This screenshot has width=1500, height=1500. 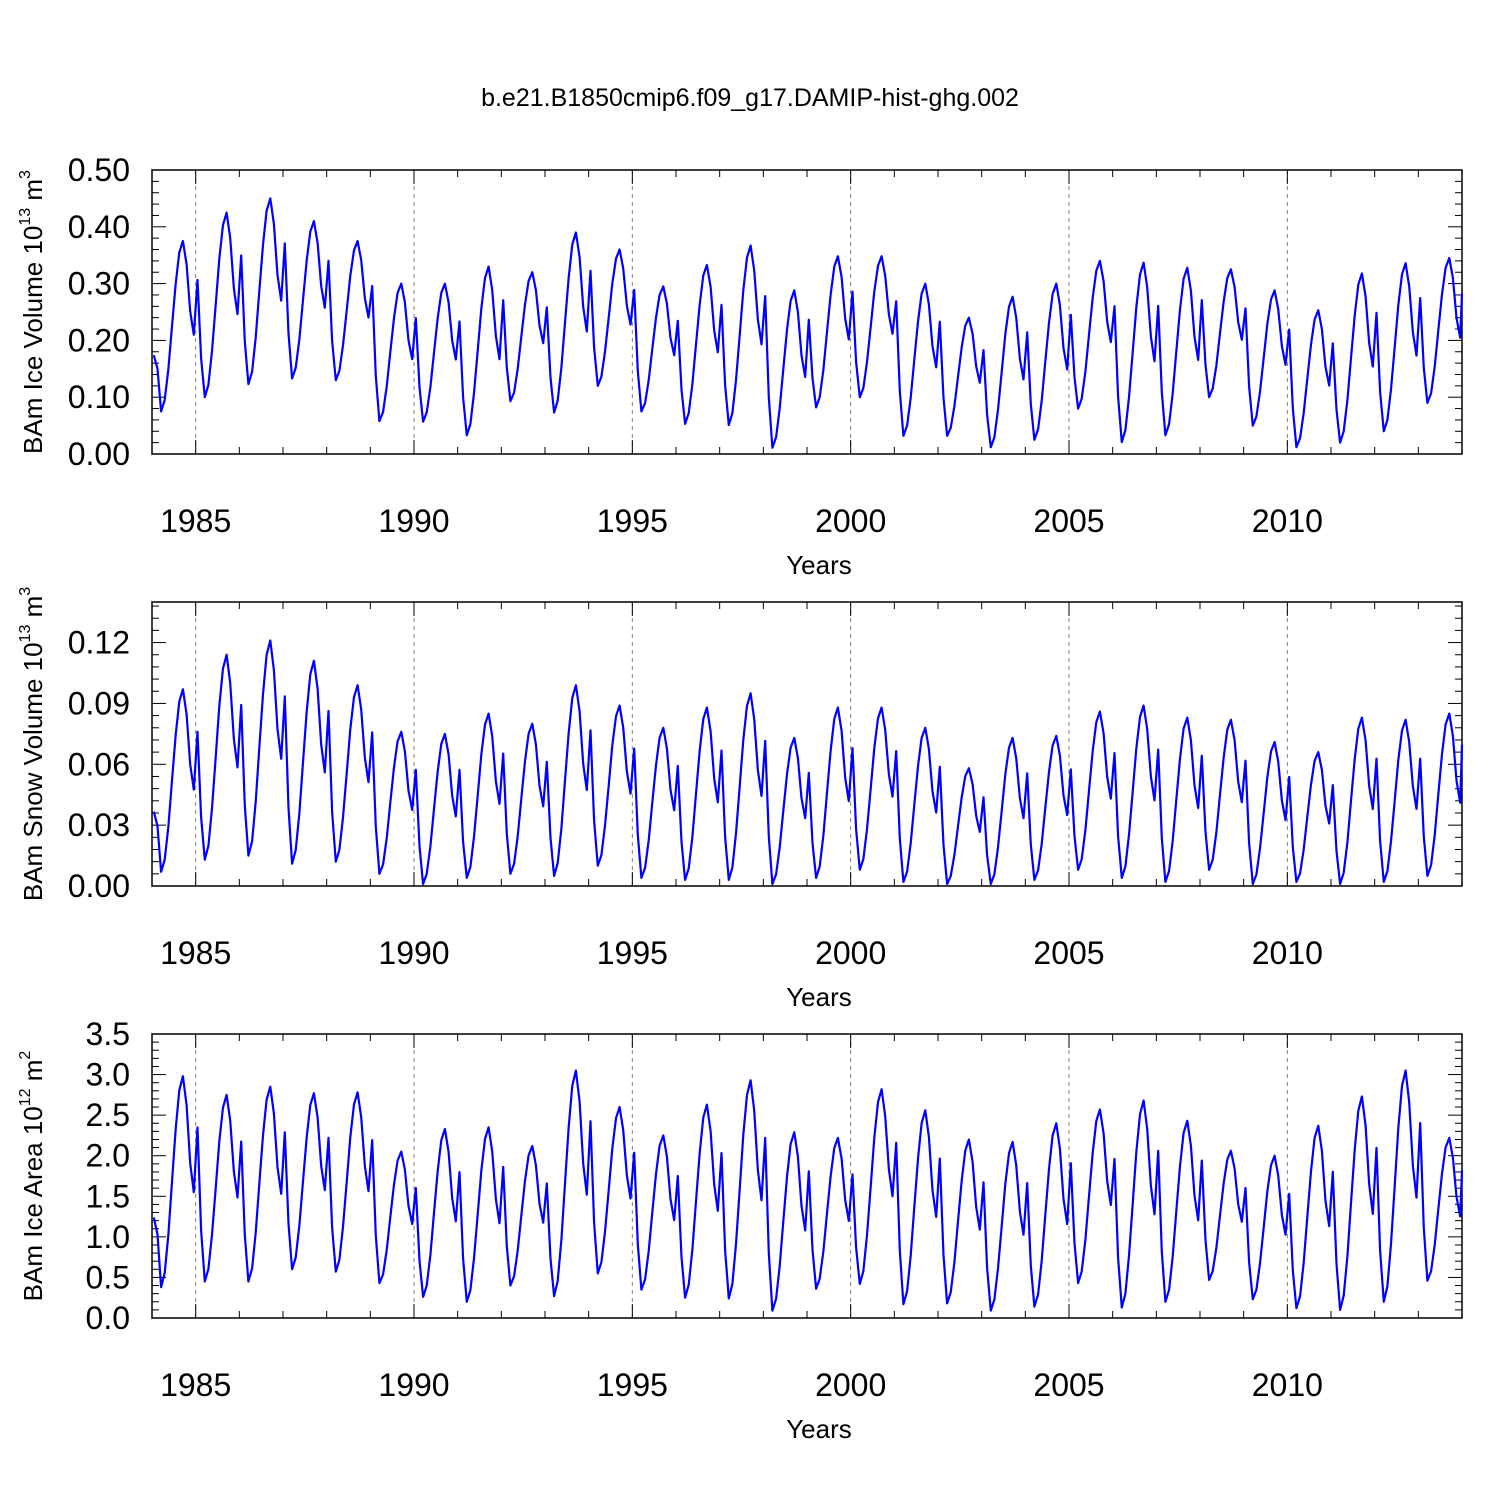 I want to click on y-tick-label: 0.12, so click(x=99, y=643).